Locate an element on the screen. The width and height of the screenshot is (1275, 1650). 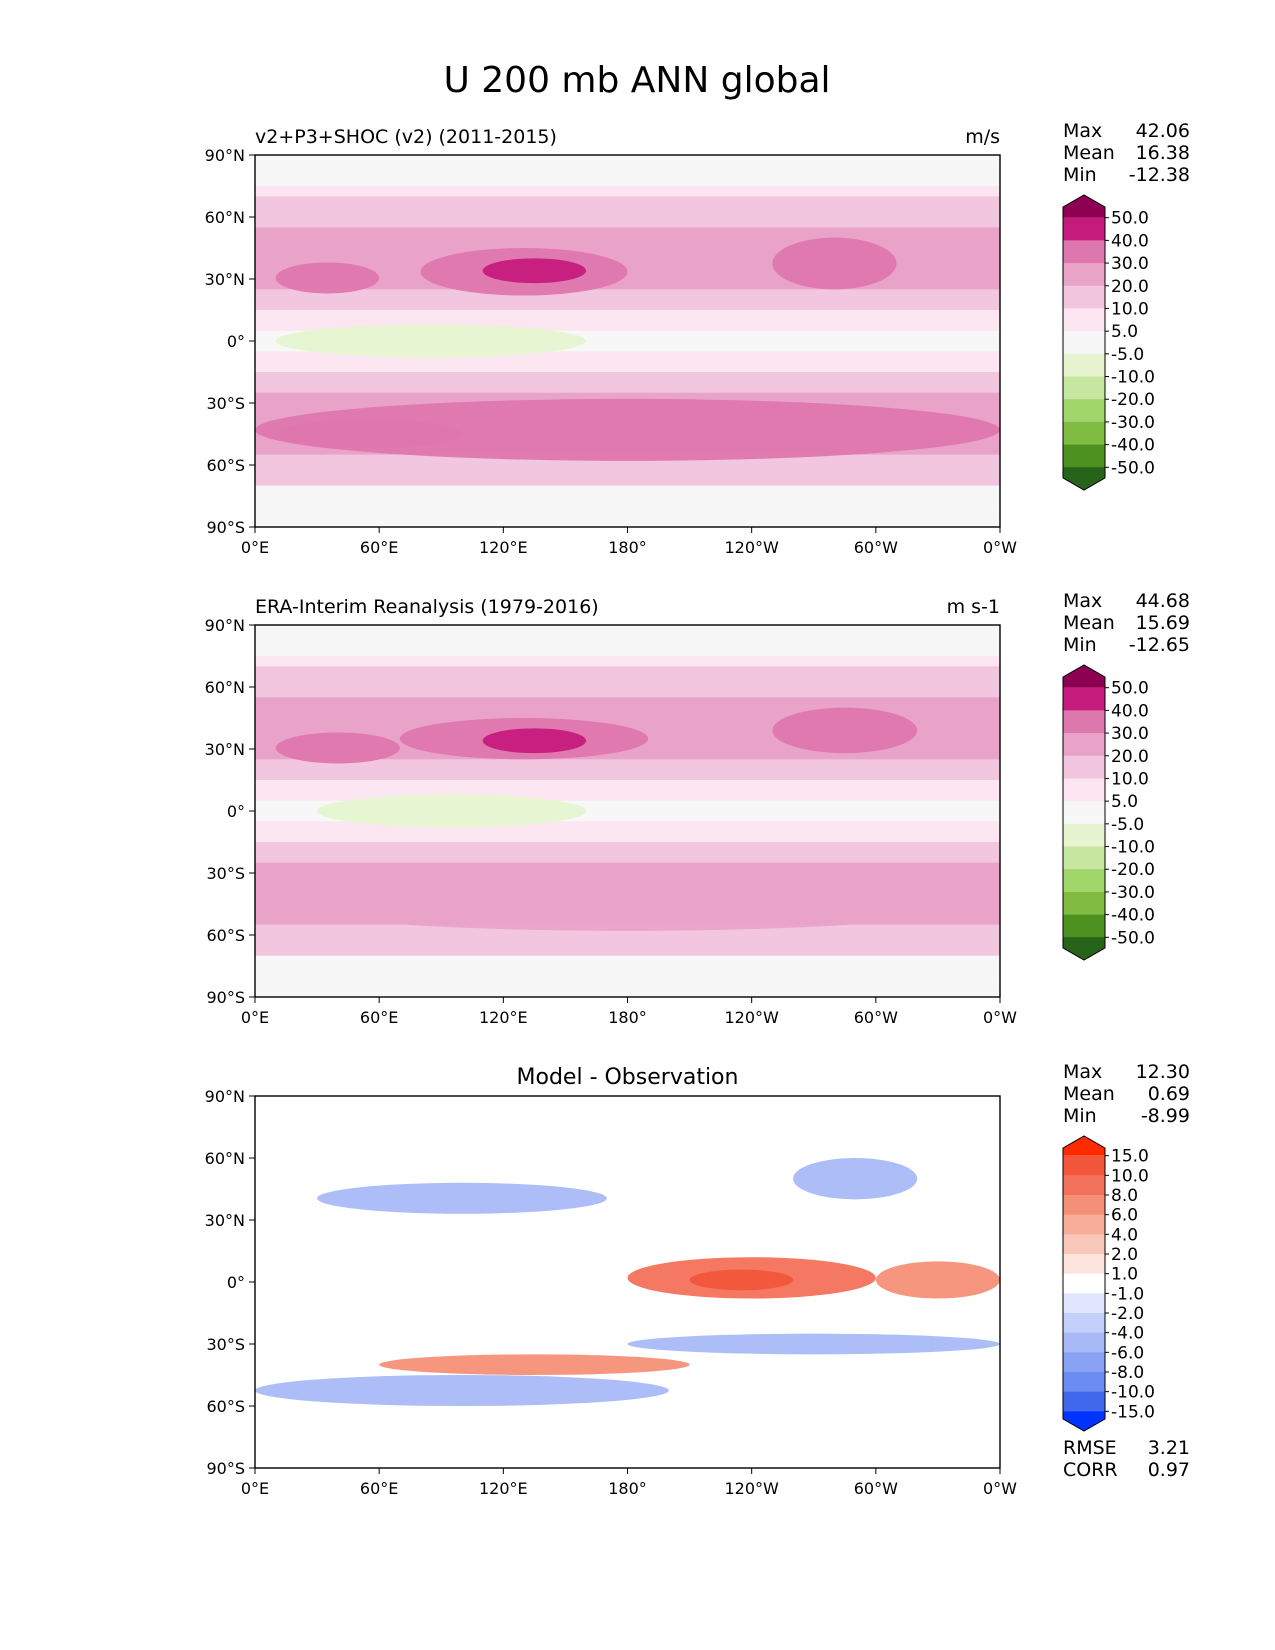
stat-value: -12.38 is located at coordinates (1159, 175).